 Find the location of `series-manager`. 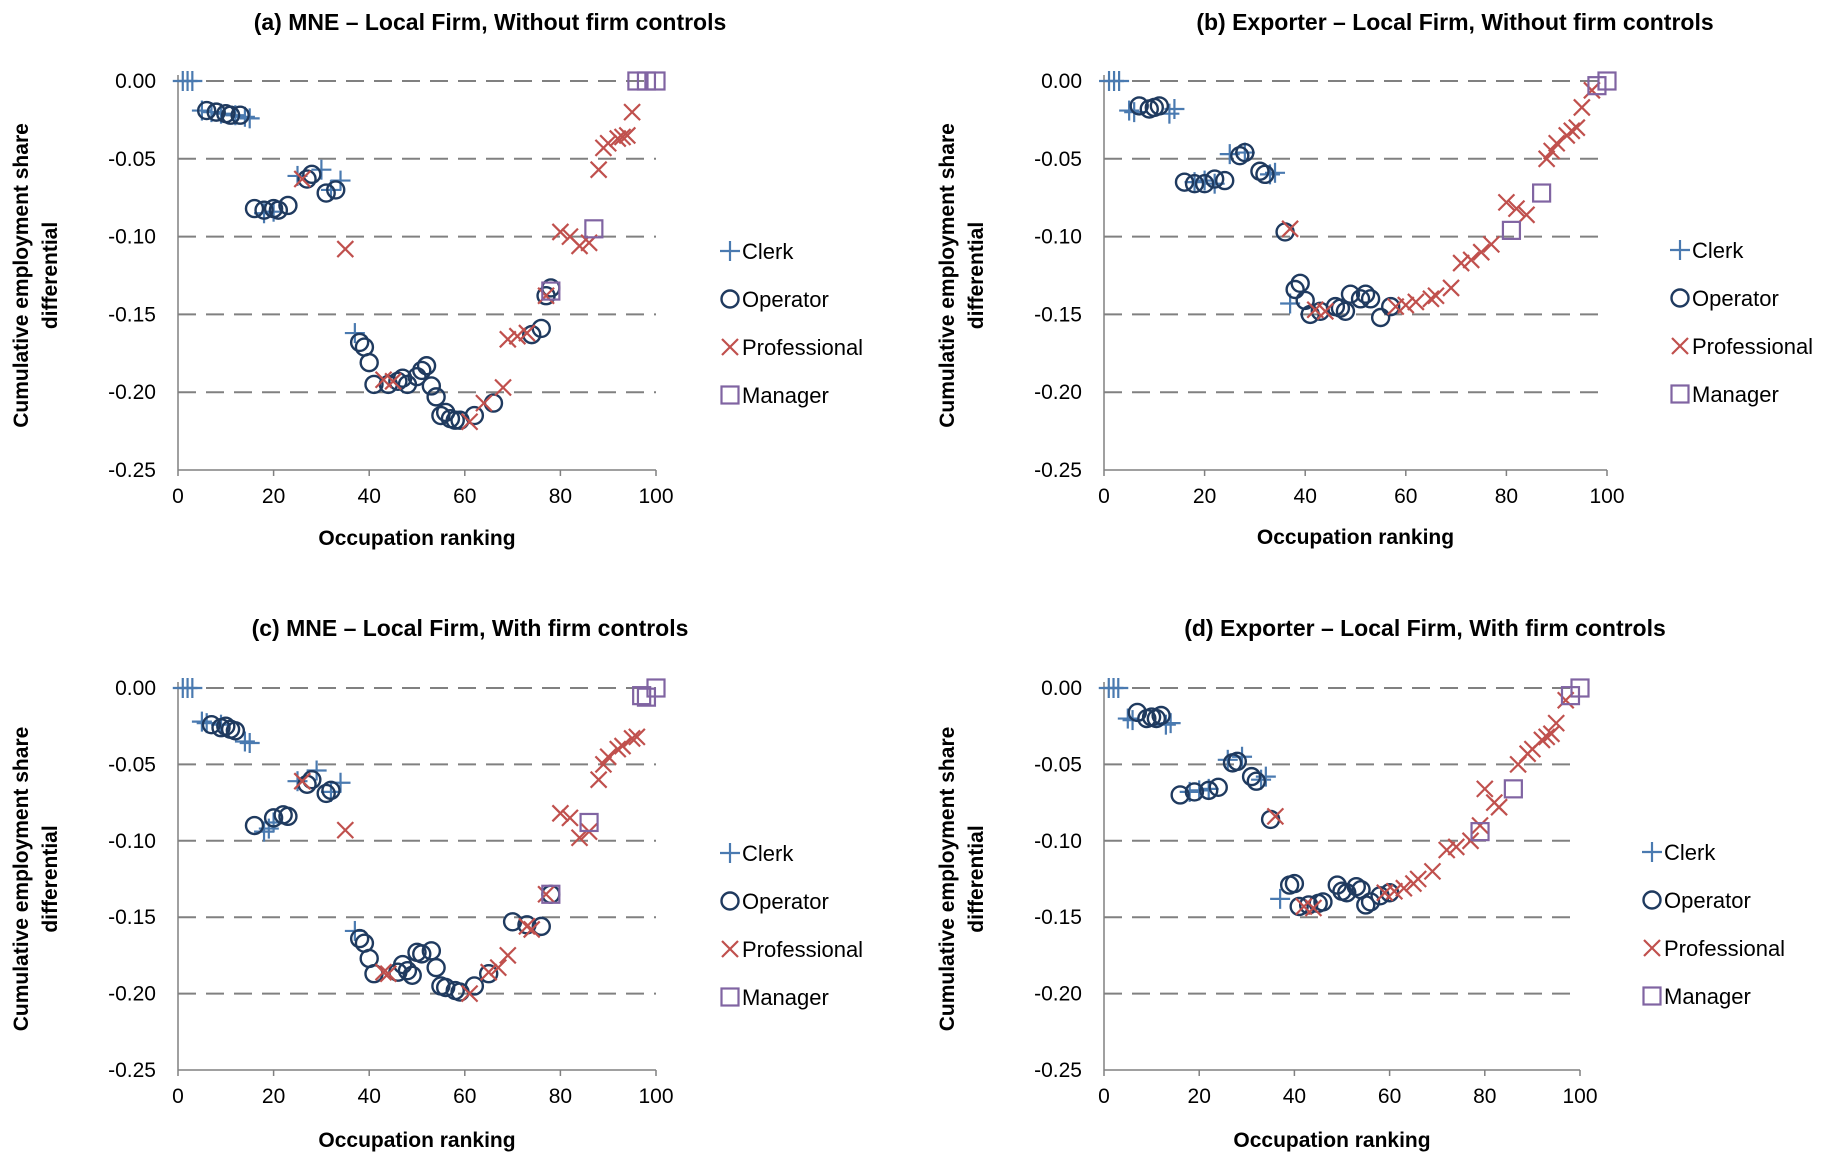

series-manager is located at coordinates (603, 186).